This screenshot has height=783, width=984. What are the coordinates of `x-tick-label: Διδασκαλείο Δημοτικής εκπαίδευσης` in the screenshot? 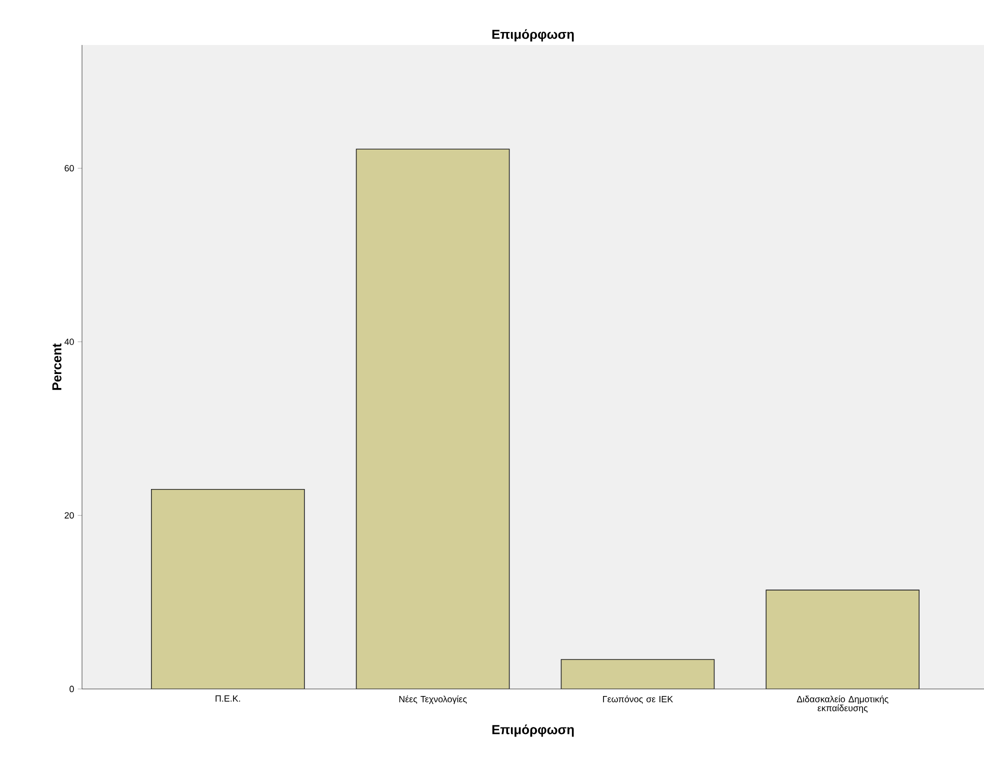 It's located at (842, 704).